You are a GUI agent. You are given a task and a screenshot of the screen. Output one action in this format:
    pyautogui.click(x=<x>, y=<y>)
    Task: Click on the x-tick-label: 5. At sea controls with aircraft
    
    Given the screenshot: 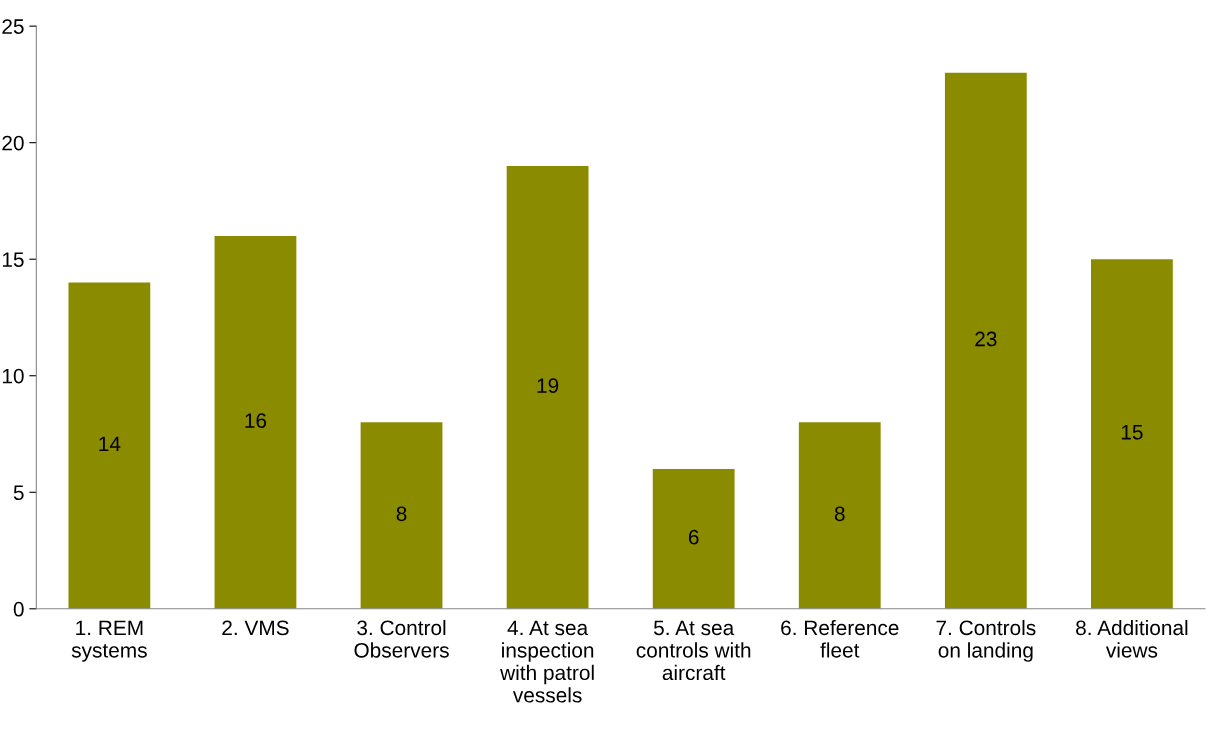 What is the action you would take?
    pyautogui.click(x=693, y=650)
    